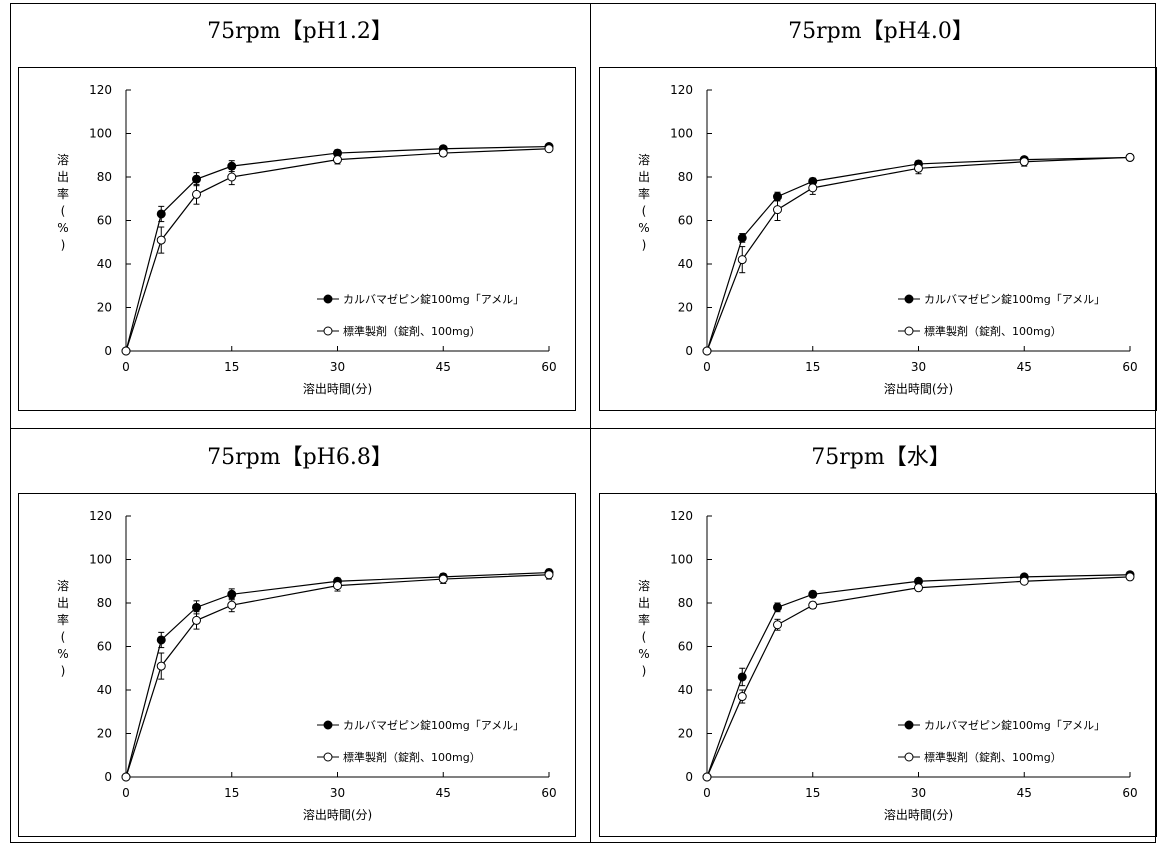 This screenshot has width=1160, height=849. Describe the element at coordinates (583, 428) in the screenshot. I see `grid-horizontal-divider` at that location.